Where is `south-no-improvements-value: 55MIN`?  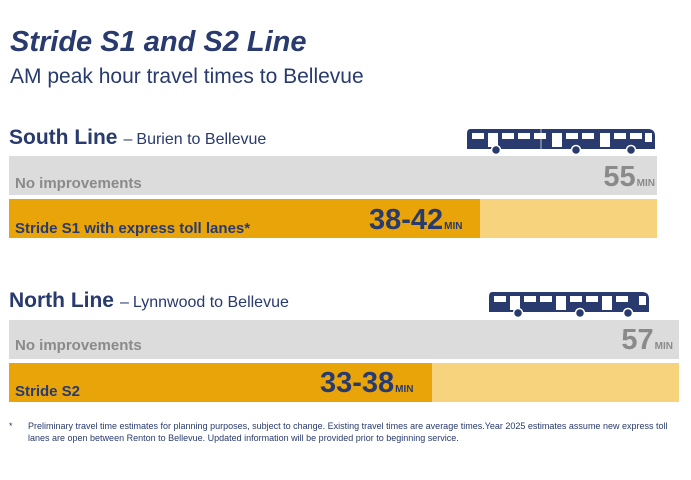
south-no-improvements-value: 55MIN is located at coordinates (629, 177).